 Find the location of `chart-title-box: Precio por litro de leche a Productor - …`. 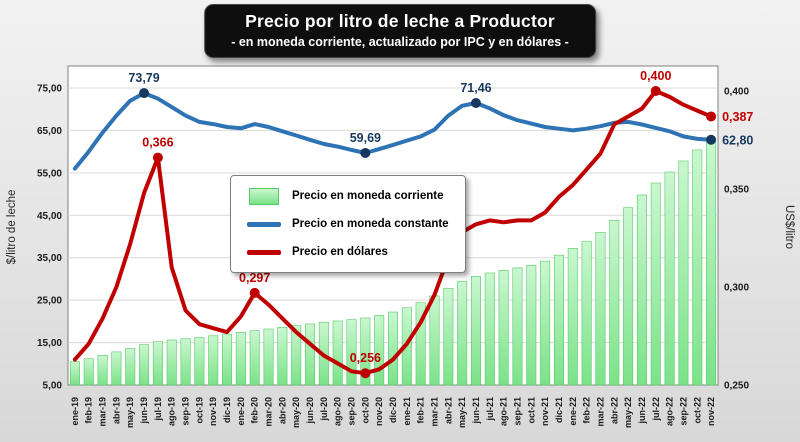

chart-title-box: Precio por litro de leche a Productor - … is located at coordinates (400, 31).